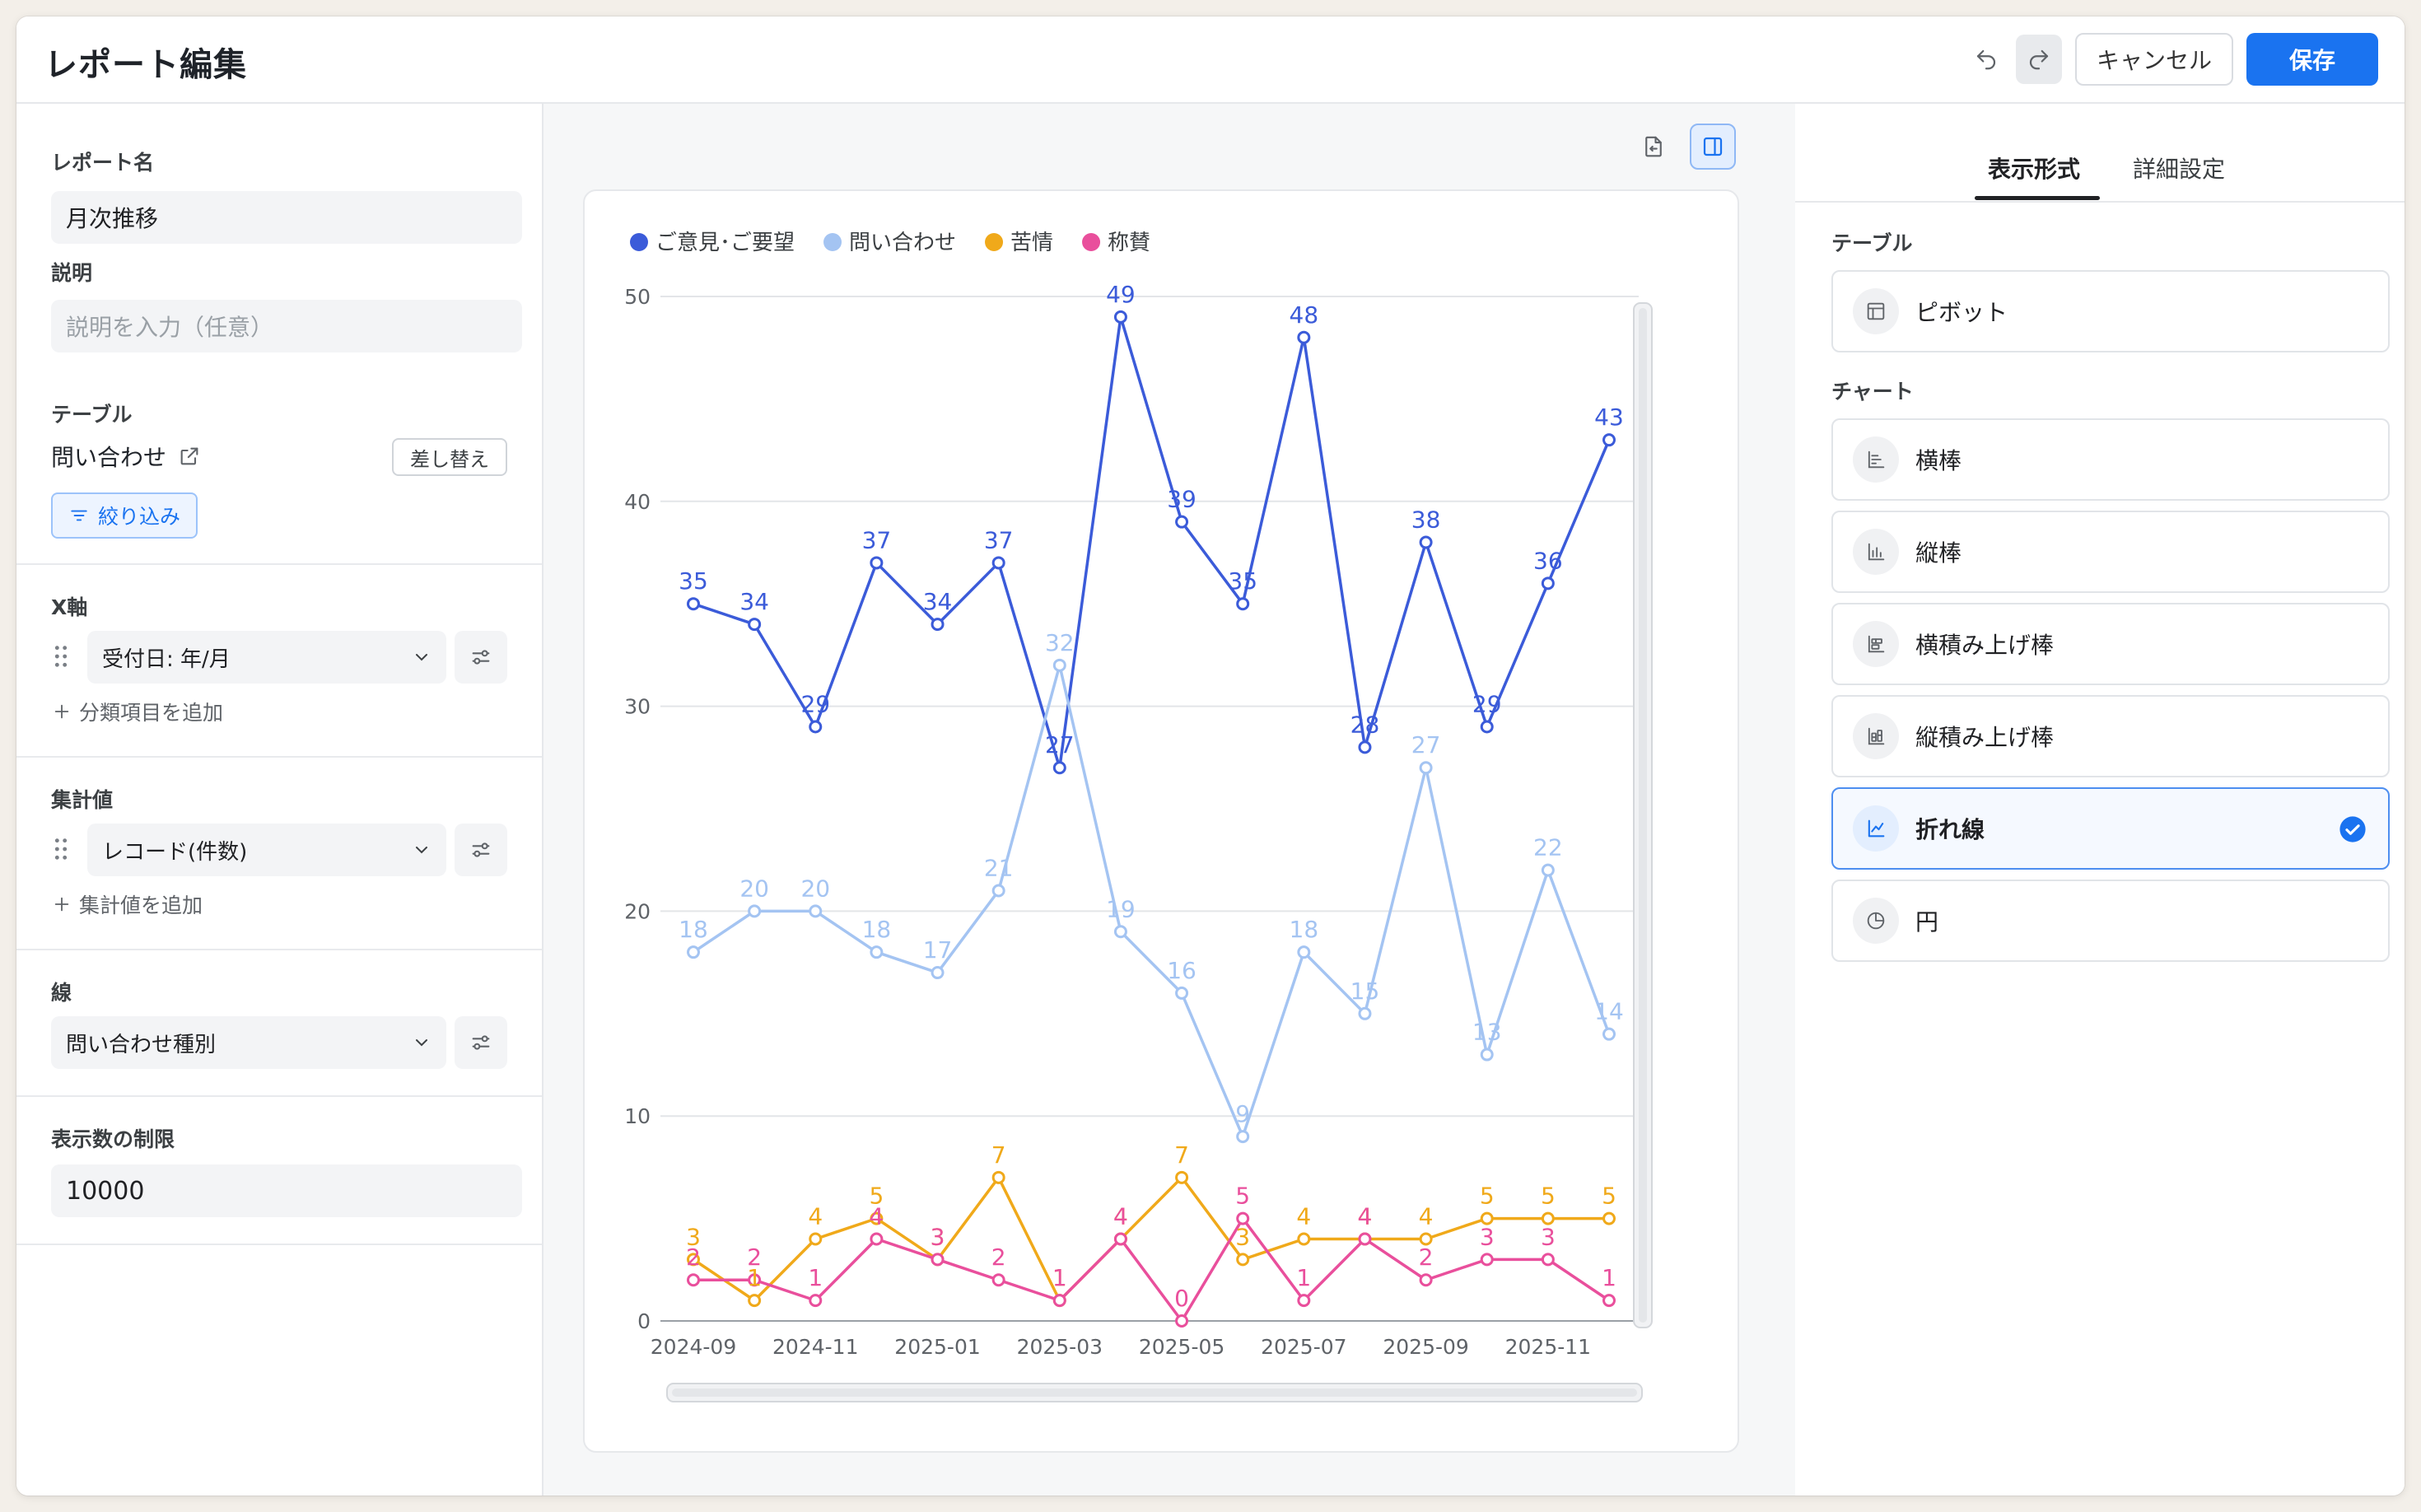 Image resolution: width=2421 pixels, height=1512 pixels. Describe the element at coordinates (481, 657) in the screenshot. I see `xaxis-options-button` at that location.